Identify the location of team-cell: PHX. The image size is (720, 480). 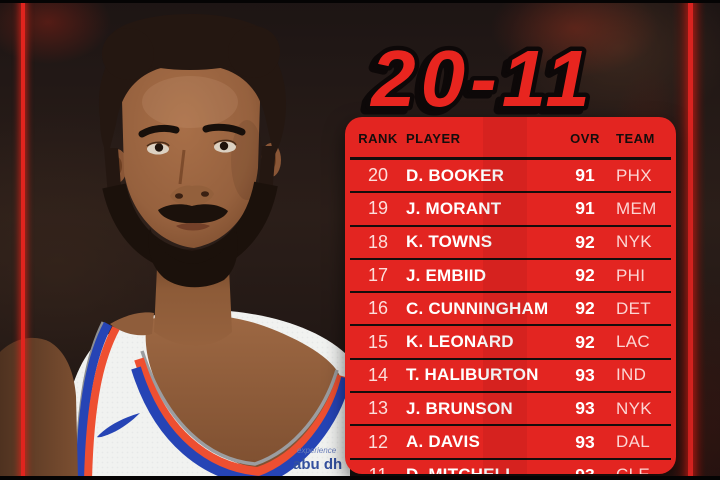
(634, 175).